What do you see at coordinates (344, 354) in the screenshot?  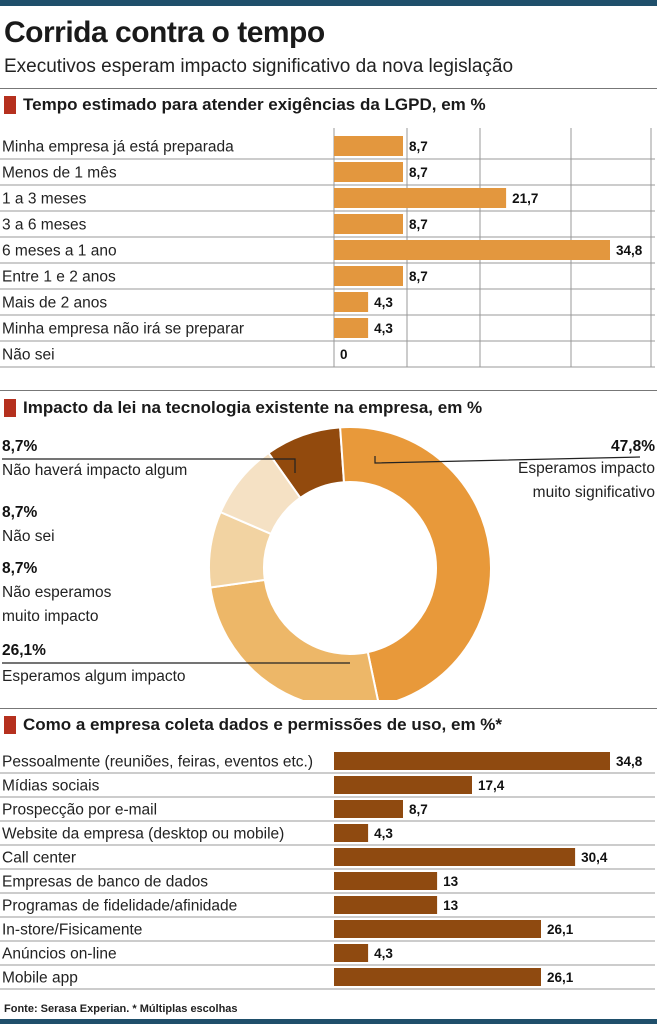 I see `value-label: 0` at bounding box center [344, 354].